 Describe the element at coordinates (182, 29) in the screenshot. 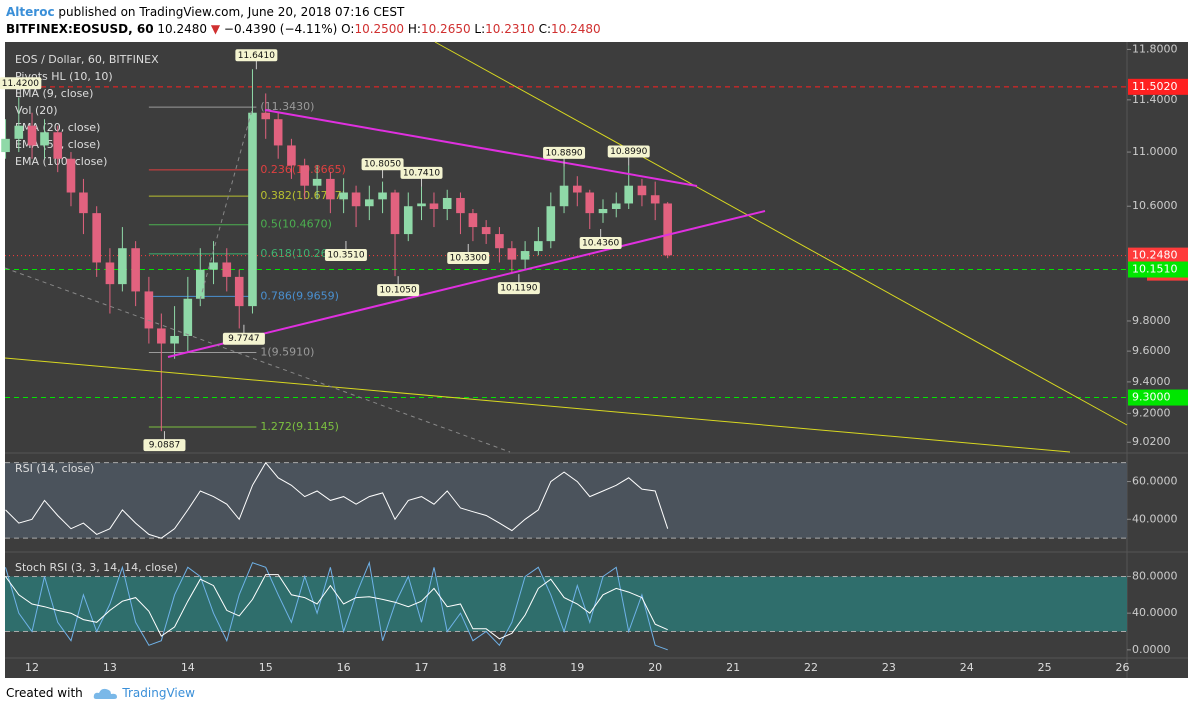

I see `last: 10.2480` at that location.